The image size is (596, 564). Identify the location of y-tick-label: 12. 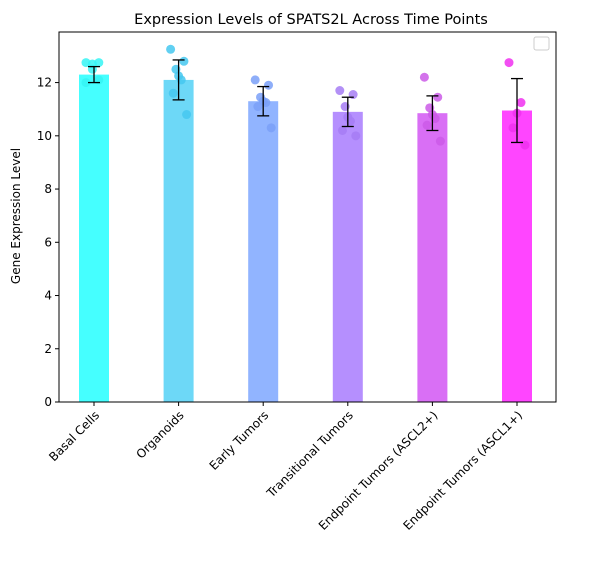
(44, 83).